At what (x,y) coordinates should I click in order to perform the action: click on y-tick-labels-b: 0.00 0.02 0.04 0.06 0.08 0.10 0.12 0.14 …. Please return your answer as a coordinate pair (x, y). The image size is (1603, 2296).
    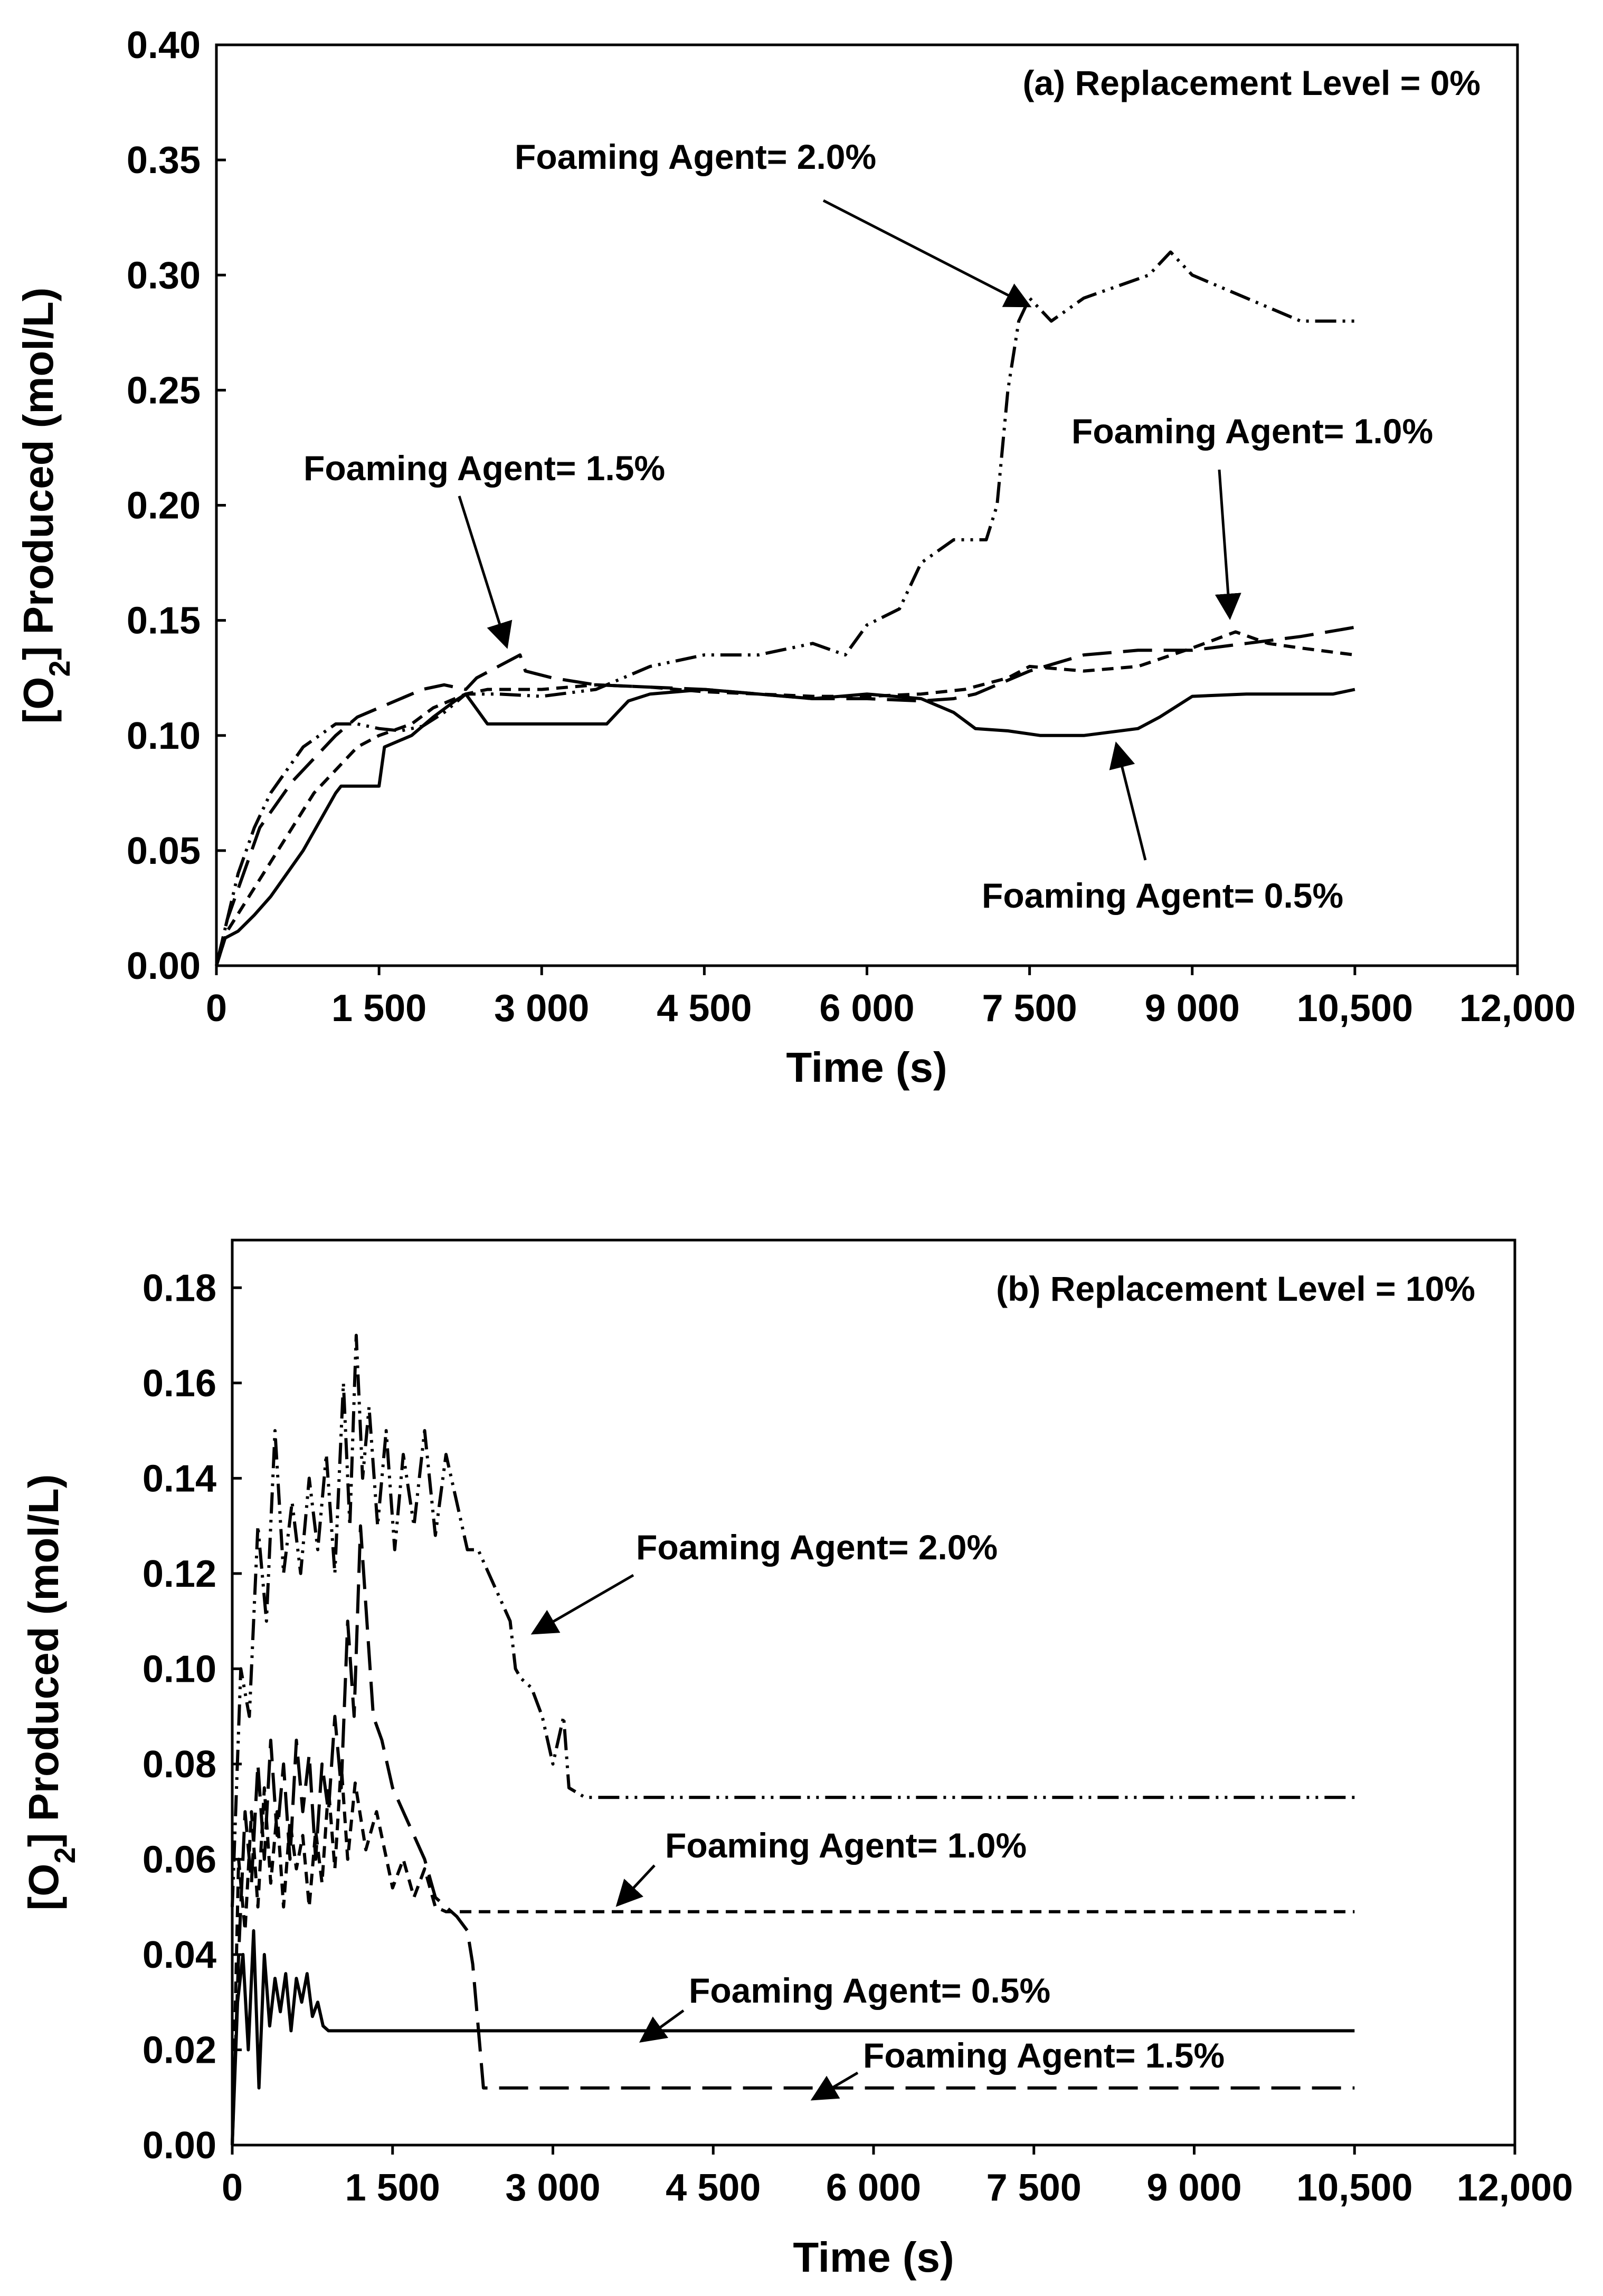
    Looking at the image, I should click on (179, 1717).